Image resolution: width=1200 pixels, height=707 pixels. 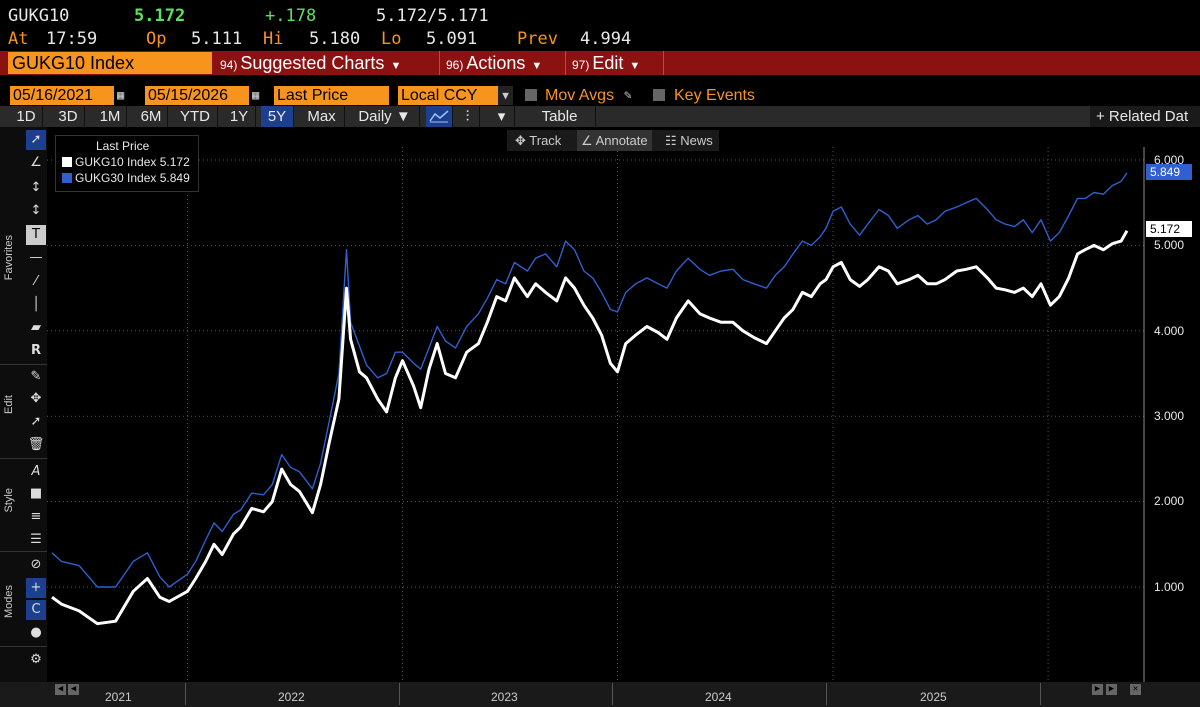 I want to click on cursor-icon: ➚, so click(x=36, y=140).